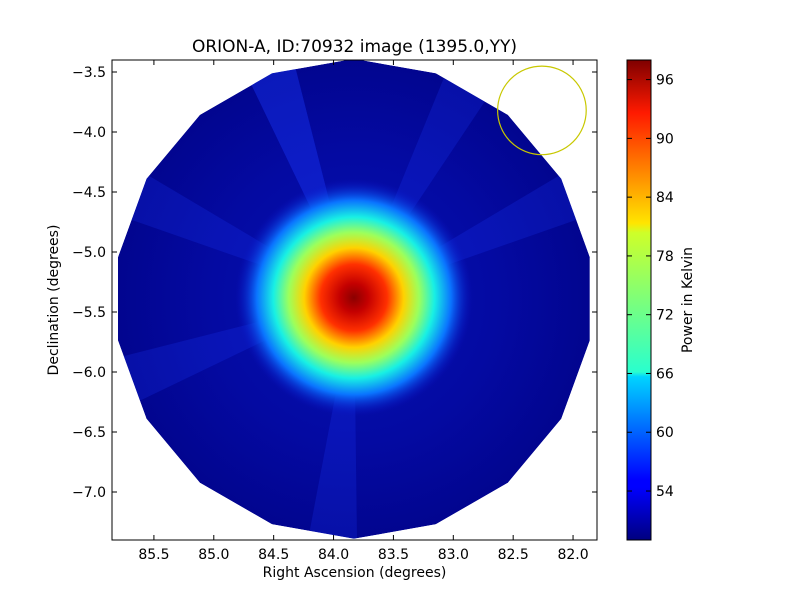 This screenshot has width=800, height=600. Describe the element at coordinates (688, 300) in the screenshot. I see `colorbar-label: Power in Kelvin` at that location.